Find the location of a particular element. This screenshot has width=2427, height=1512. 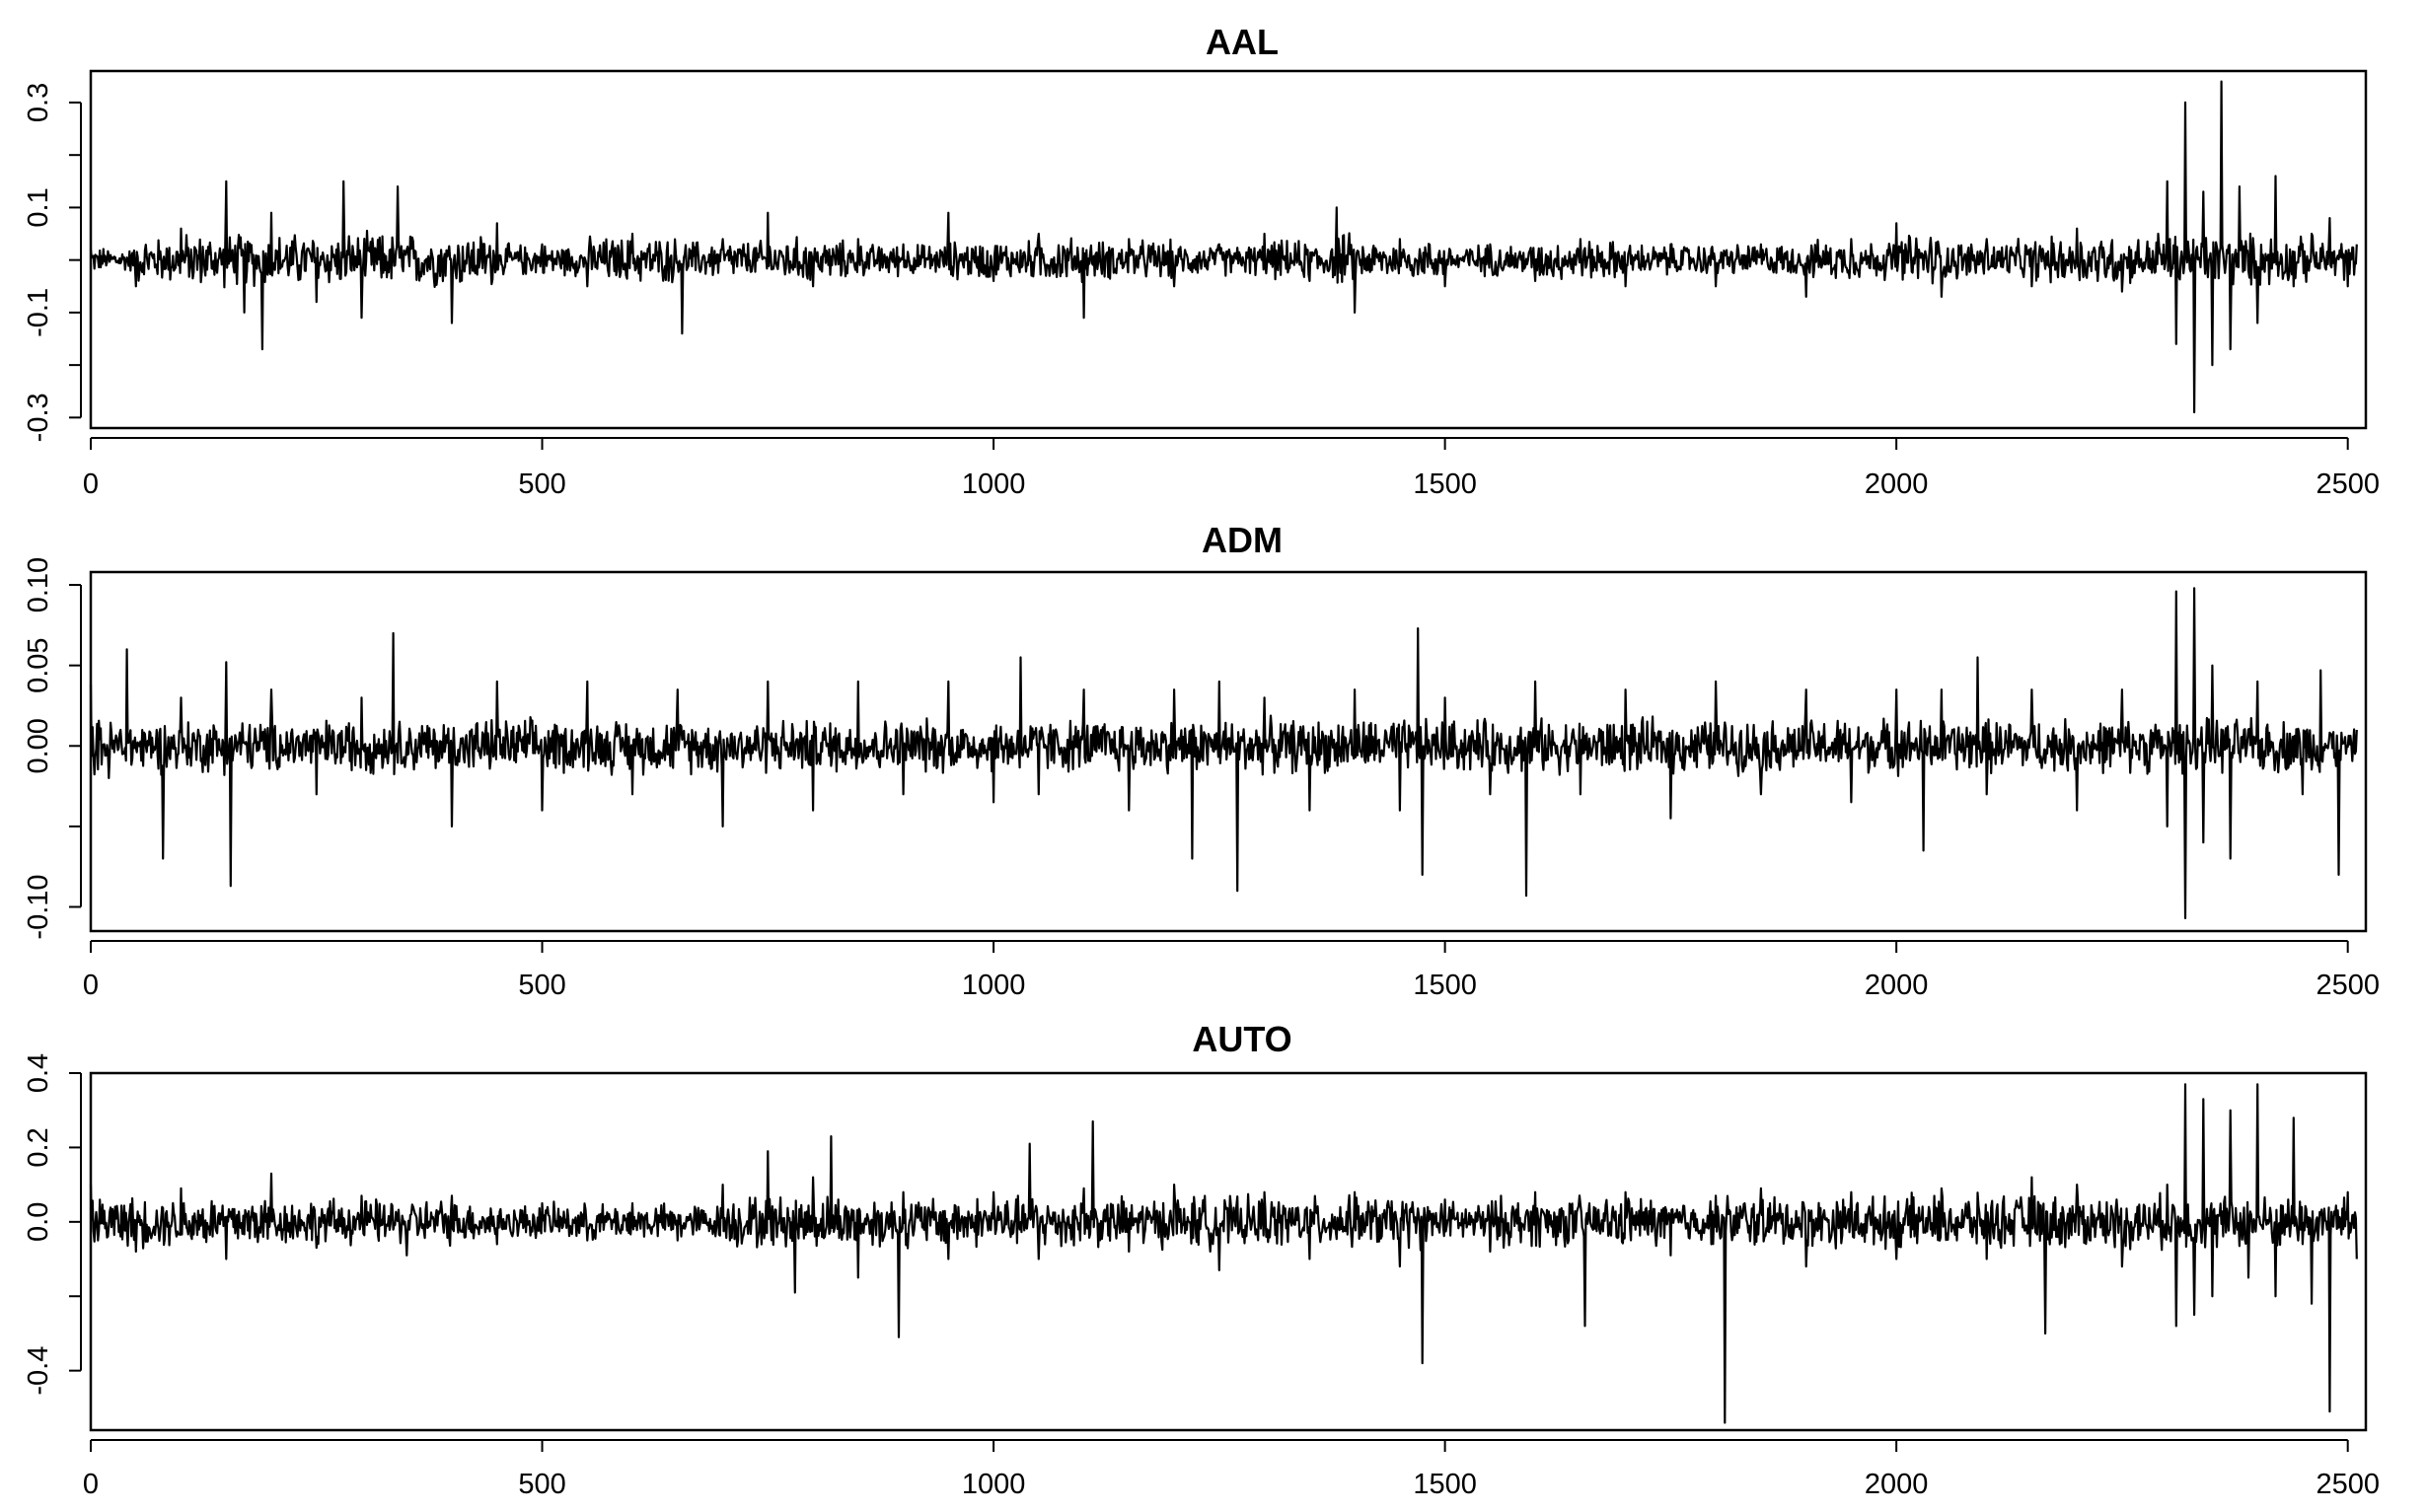

y-tick-label: -0.3 is located at coordinates (38, 417).